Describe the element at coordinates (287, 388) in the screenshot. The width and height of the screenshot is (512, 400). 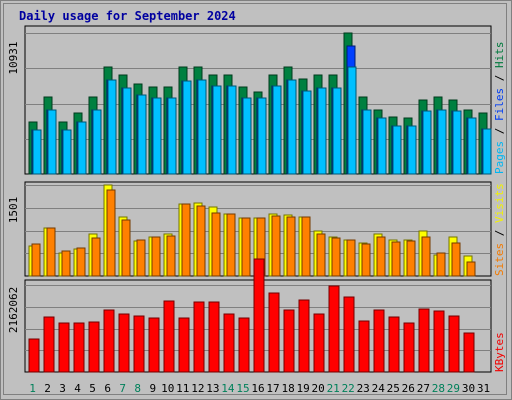
I see `x-tick-label: 18` at that location.